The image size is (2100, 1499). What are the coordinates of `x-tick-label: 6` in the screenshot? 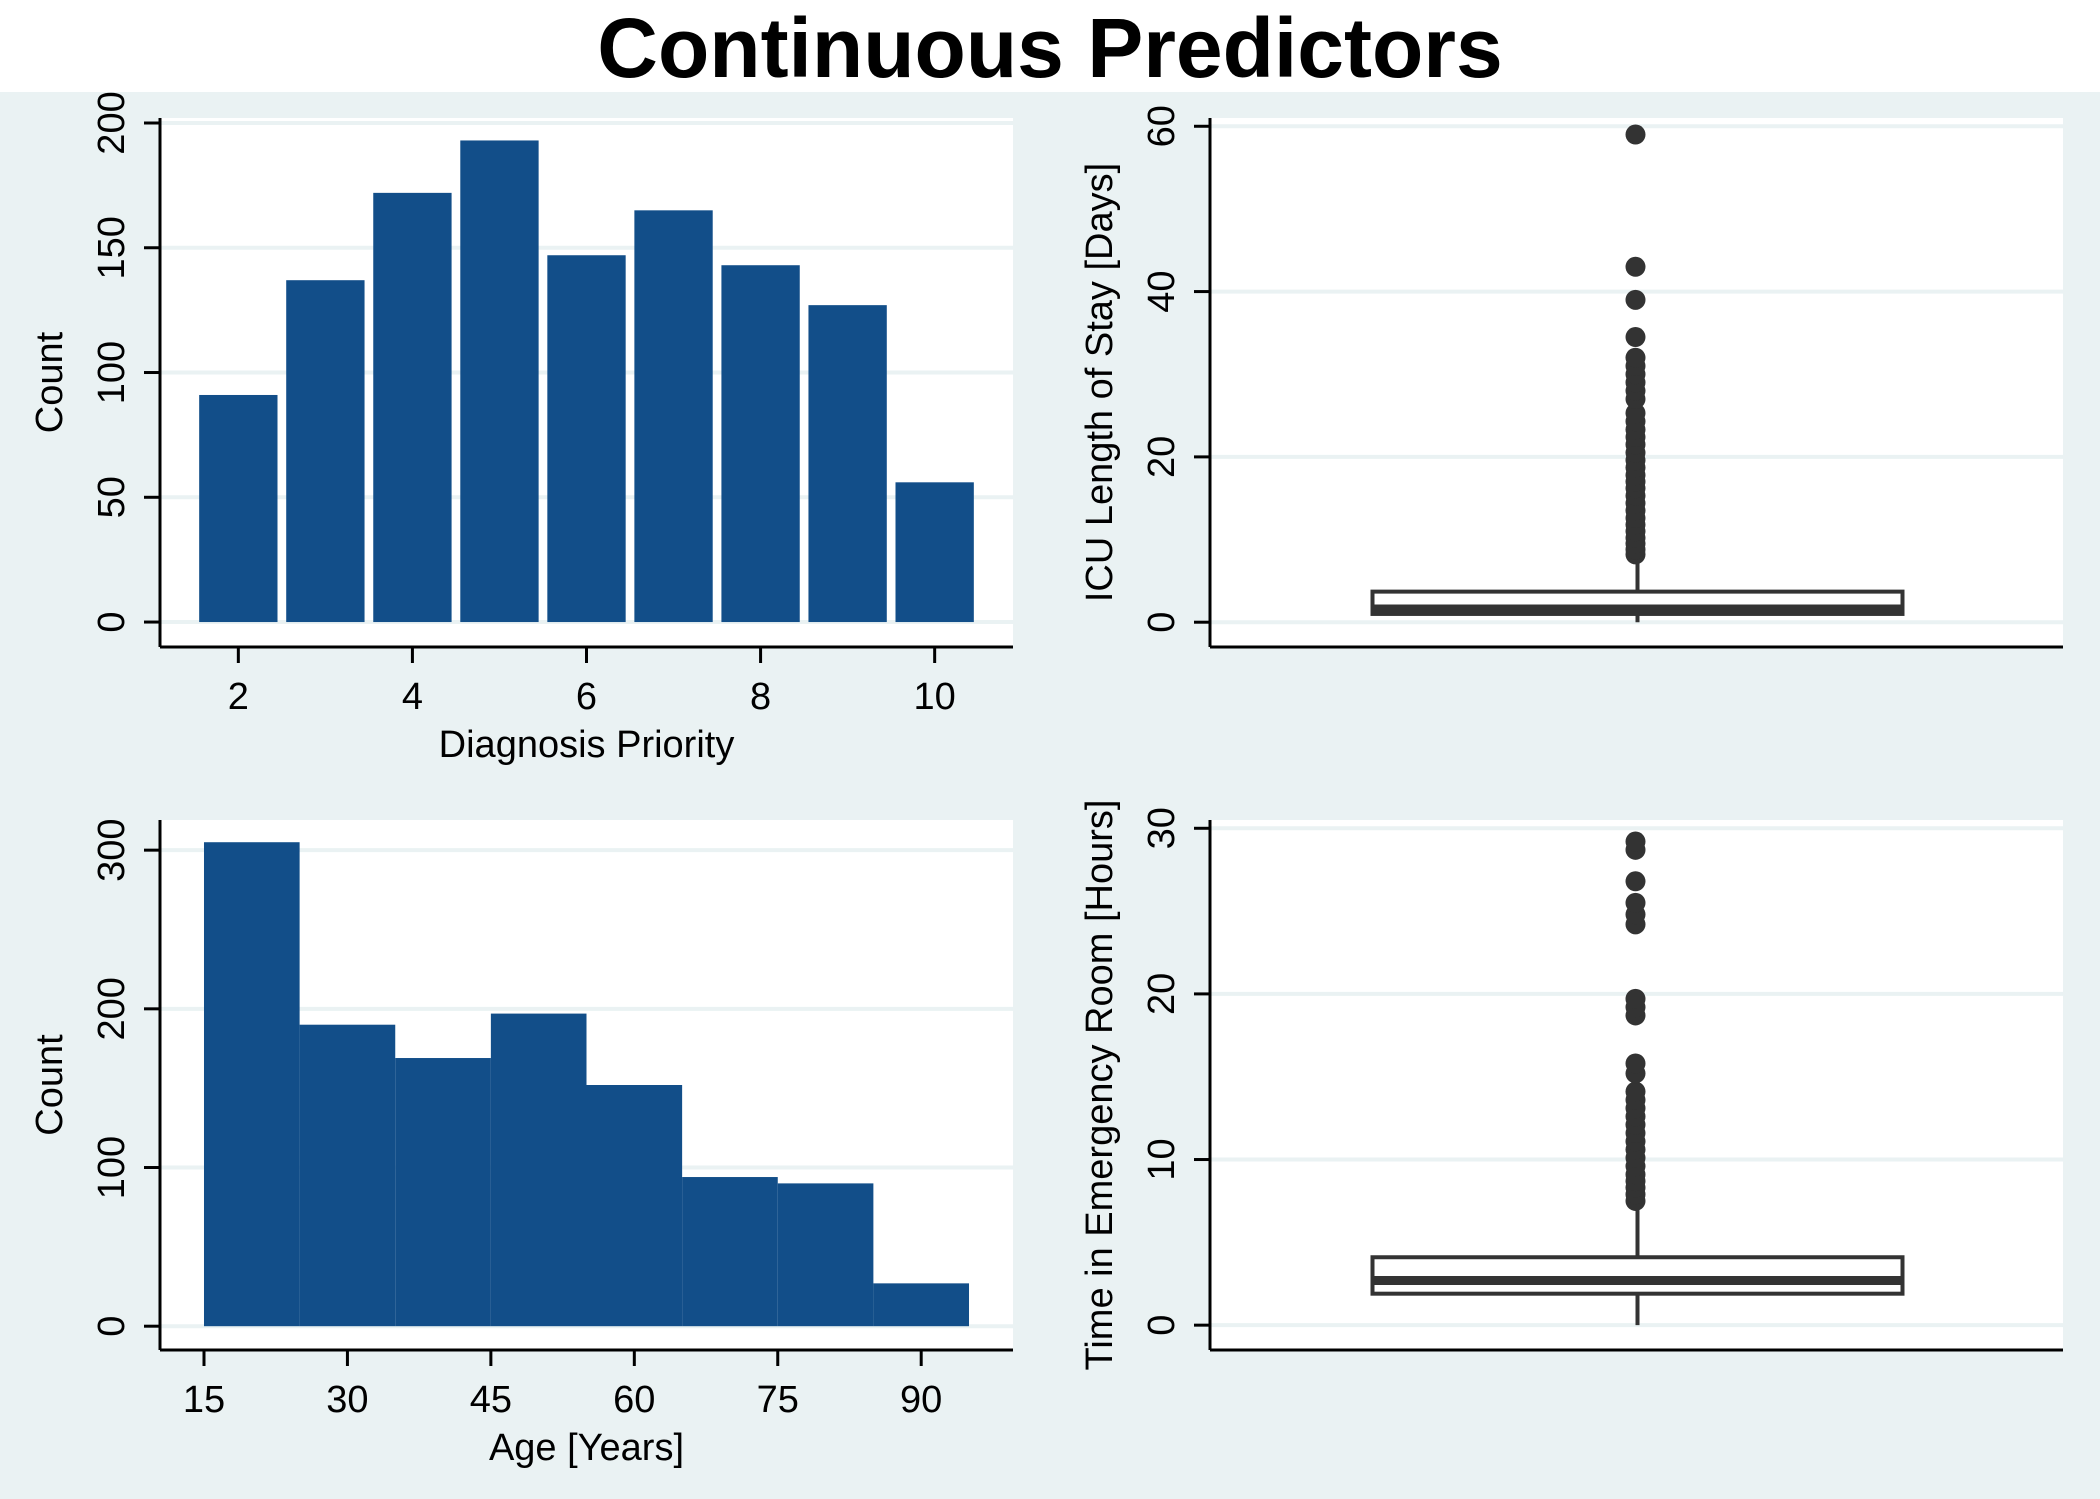 It's located at (586, 697).